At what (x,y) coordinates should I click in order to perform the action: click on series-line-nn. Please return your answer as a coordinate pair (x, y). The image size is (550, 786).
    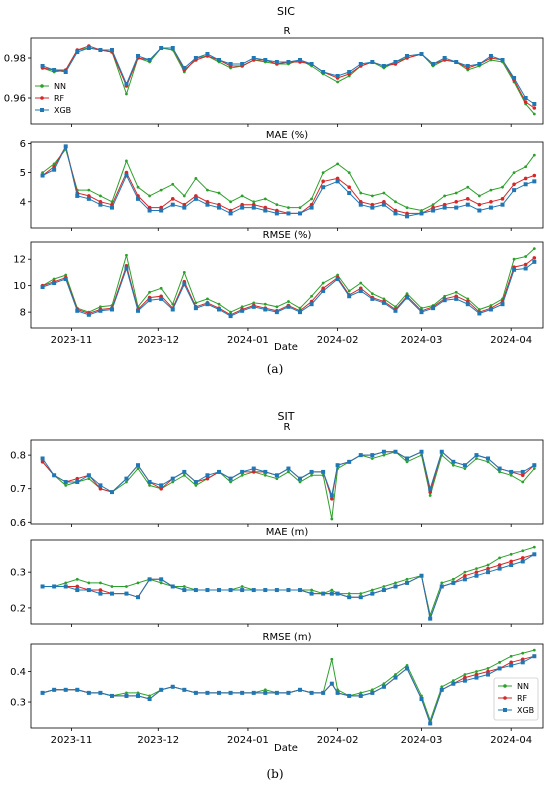
    Looking at the image, I should click on (288, 485).